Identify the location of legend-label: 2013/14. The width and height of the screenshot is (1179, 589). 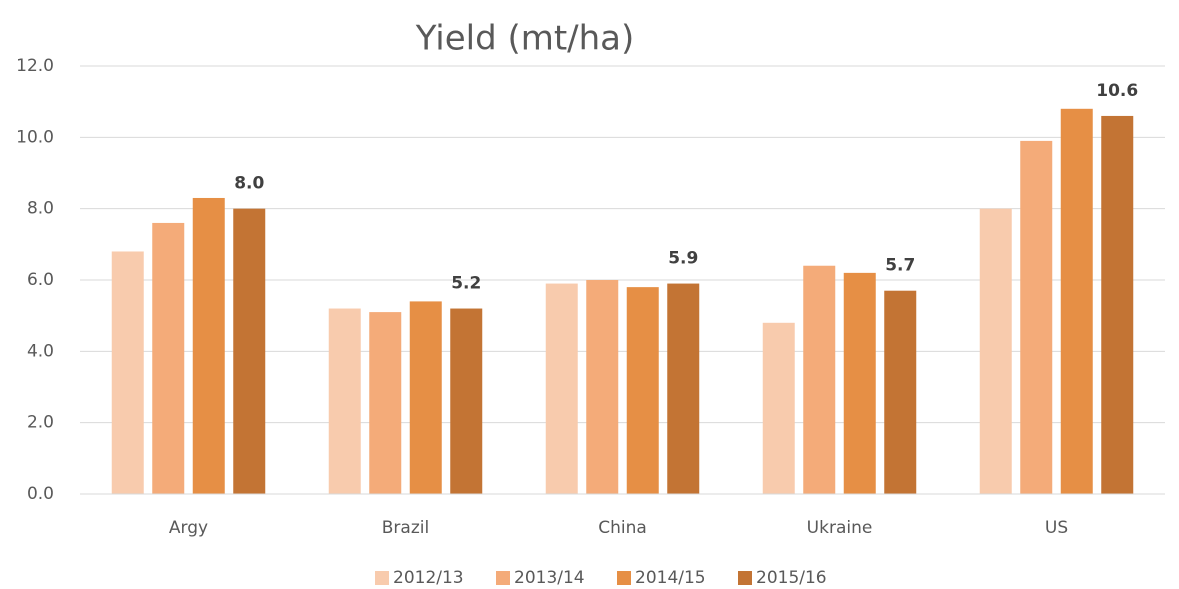
(549, 578).